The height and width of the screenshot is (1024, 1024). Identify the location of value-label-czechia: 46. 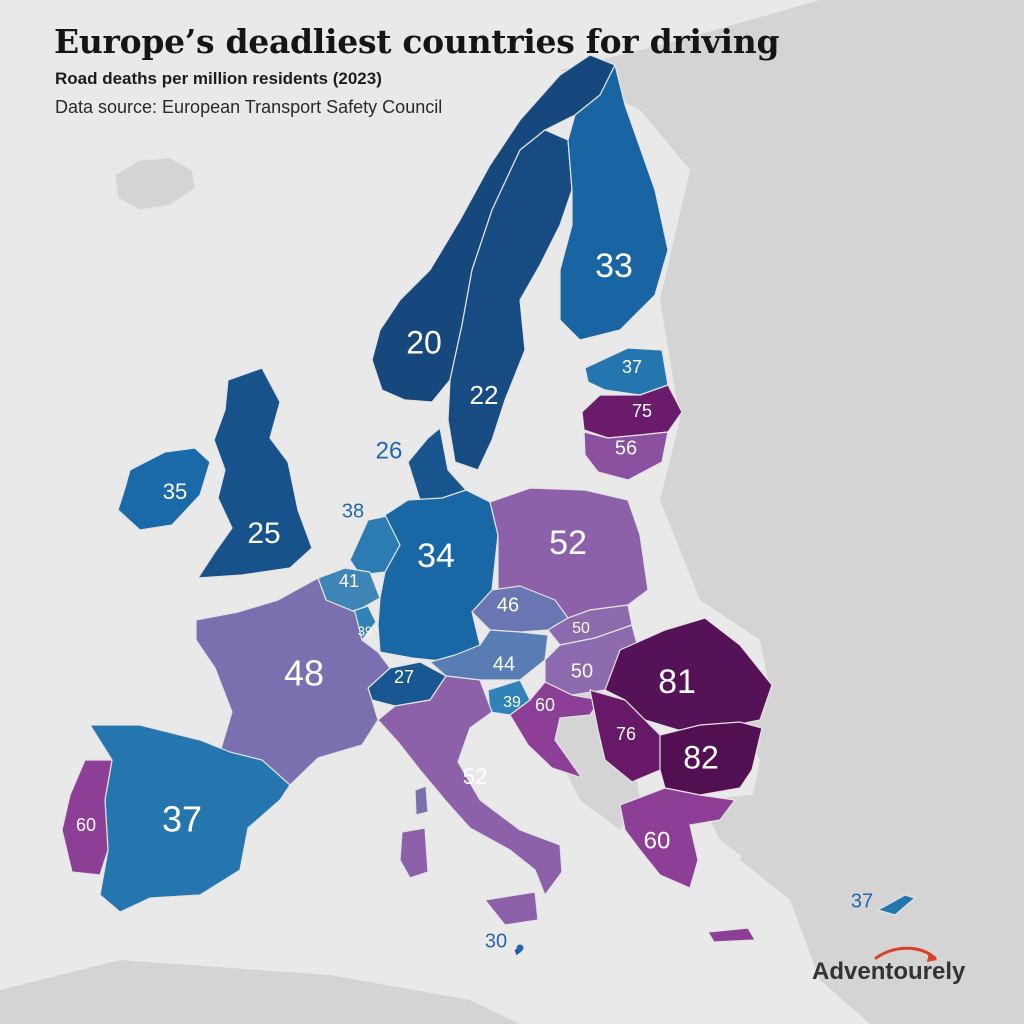
(508, 605).